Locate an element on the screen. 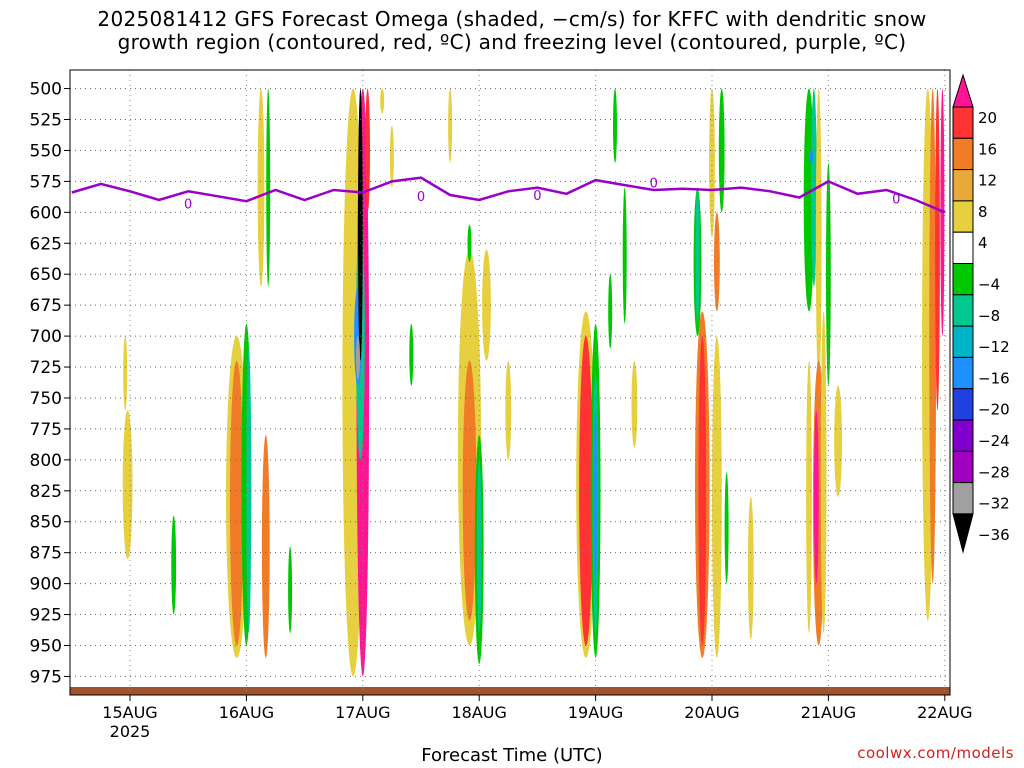 This screenshot has height=768, width=1024. freezing-level-contour: 0 0 0 0 0 is located at coordinates (508, 195).